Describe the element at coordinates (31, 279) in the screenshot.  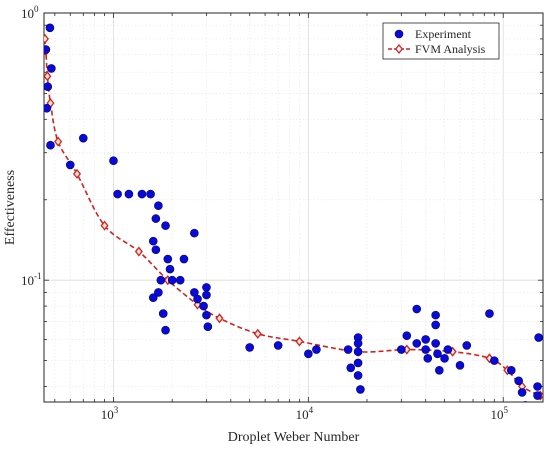
I see `y-tick-label: 10-1` at that location.